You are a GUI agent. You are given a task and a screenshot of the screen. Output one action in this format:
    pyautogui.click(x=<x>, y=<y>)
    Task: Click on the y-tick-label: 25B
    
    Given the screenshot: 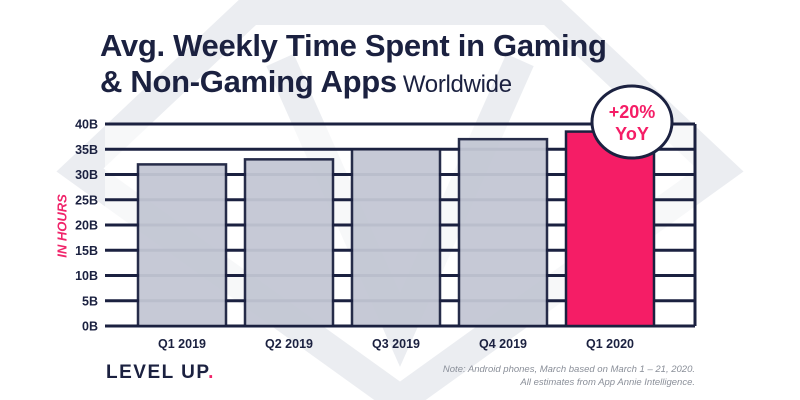 What is the action you would take?
    pyautogui.click(x=86, y=200)
    